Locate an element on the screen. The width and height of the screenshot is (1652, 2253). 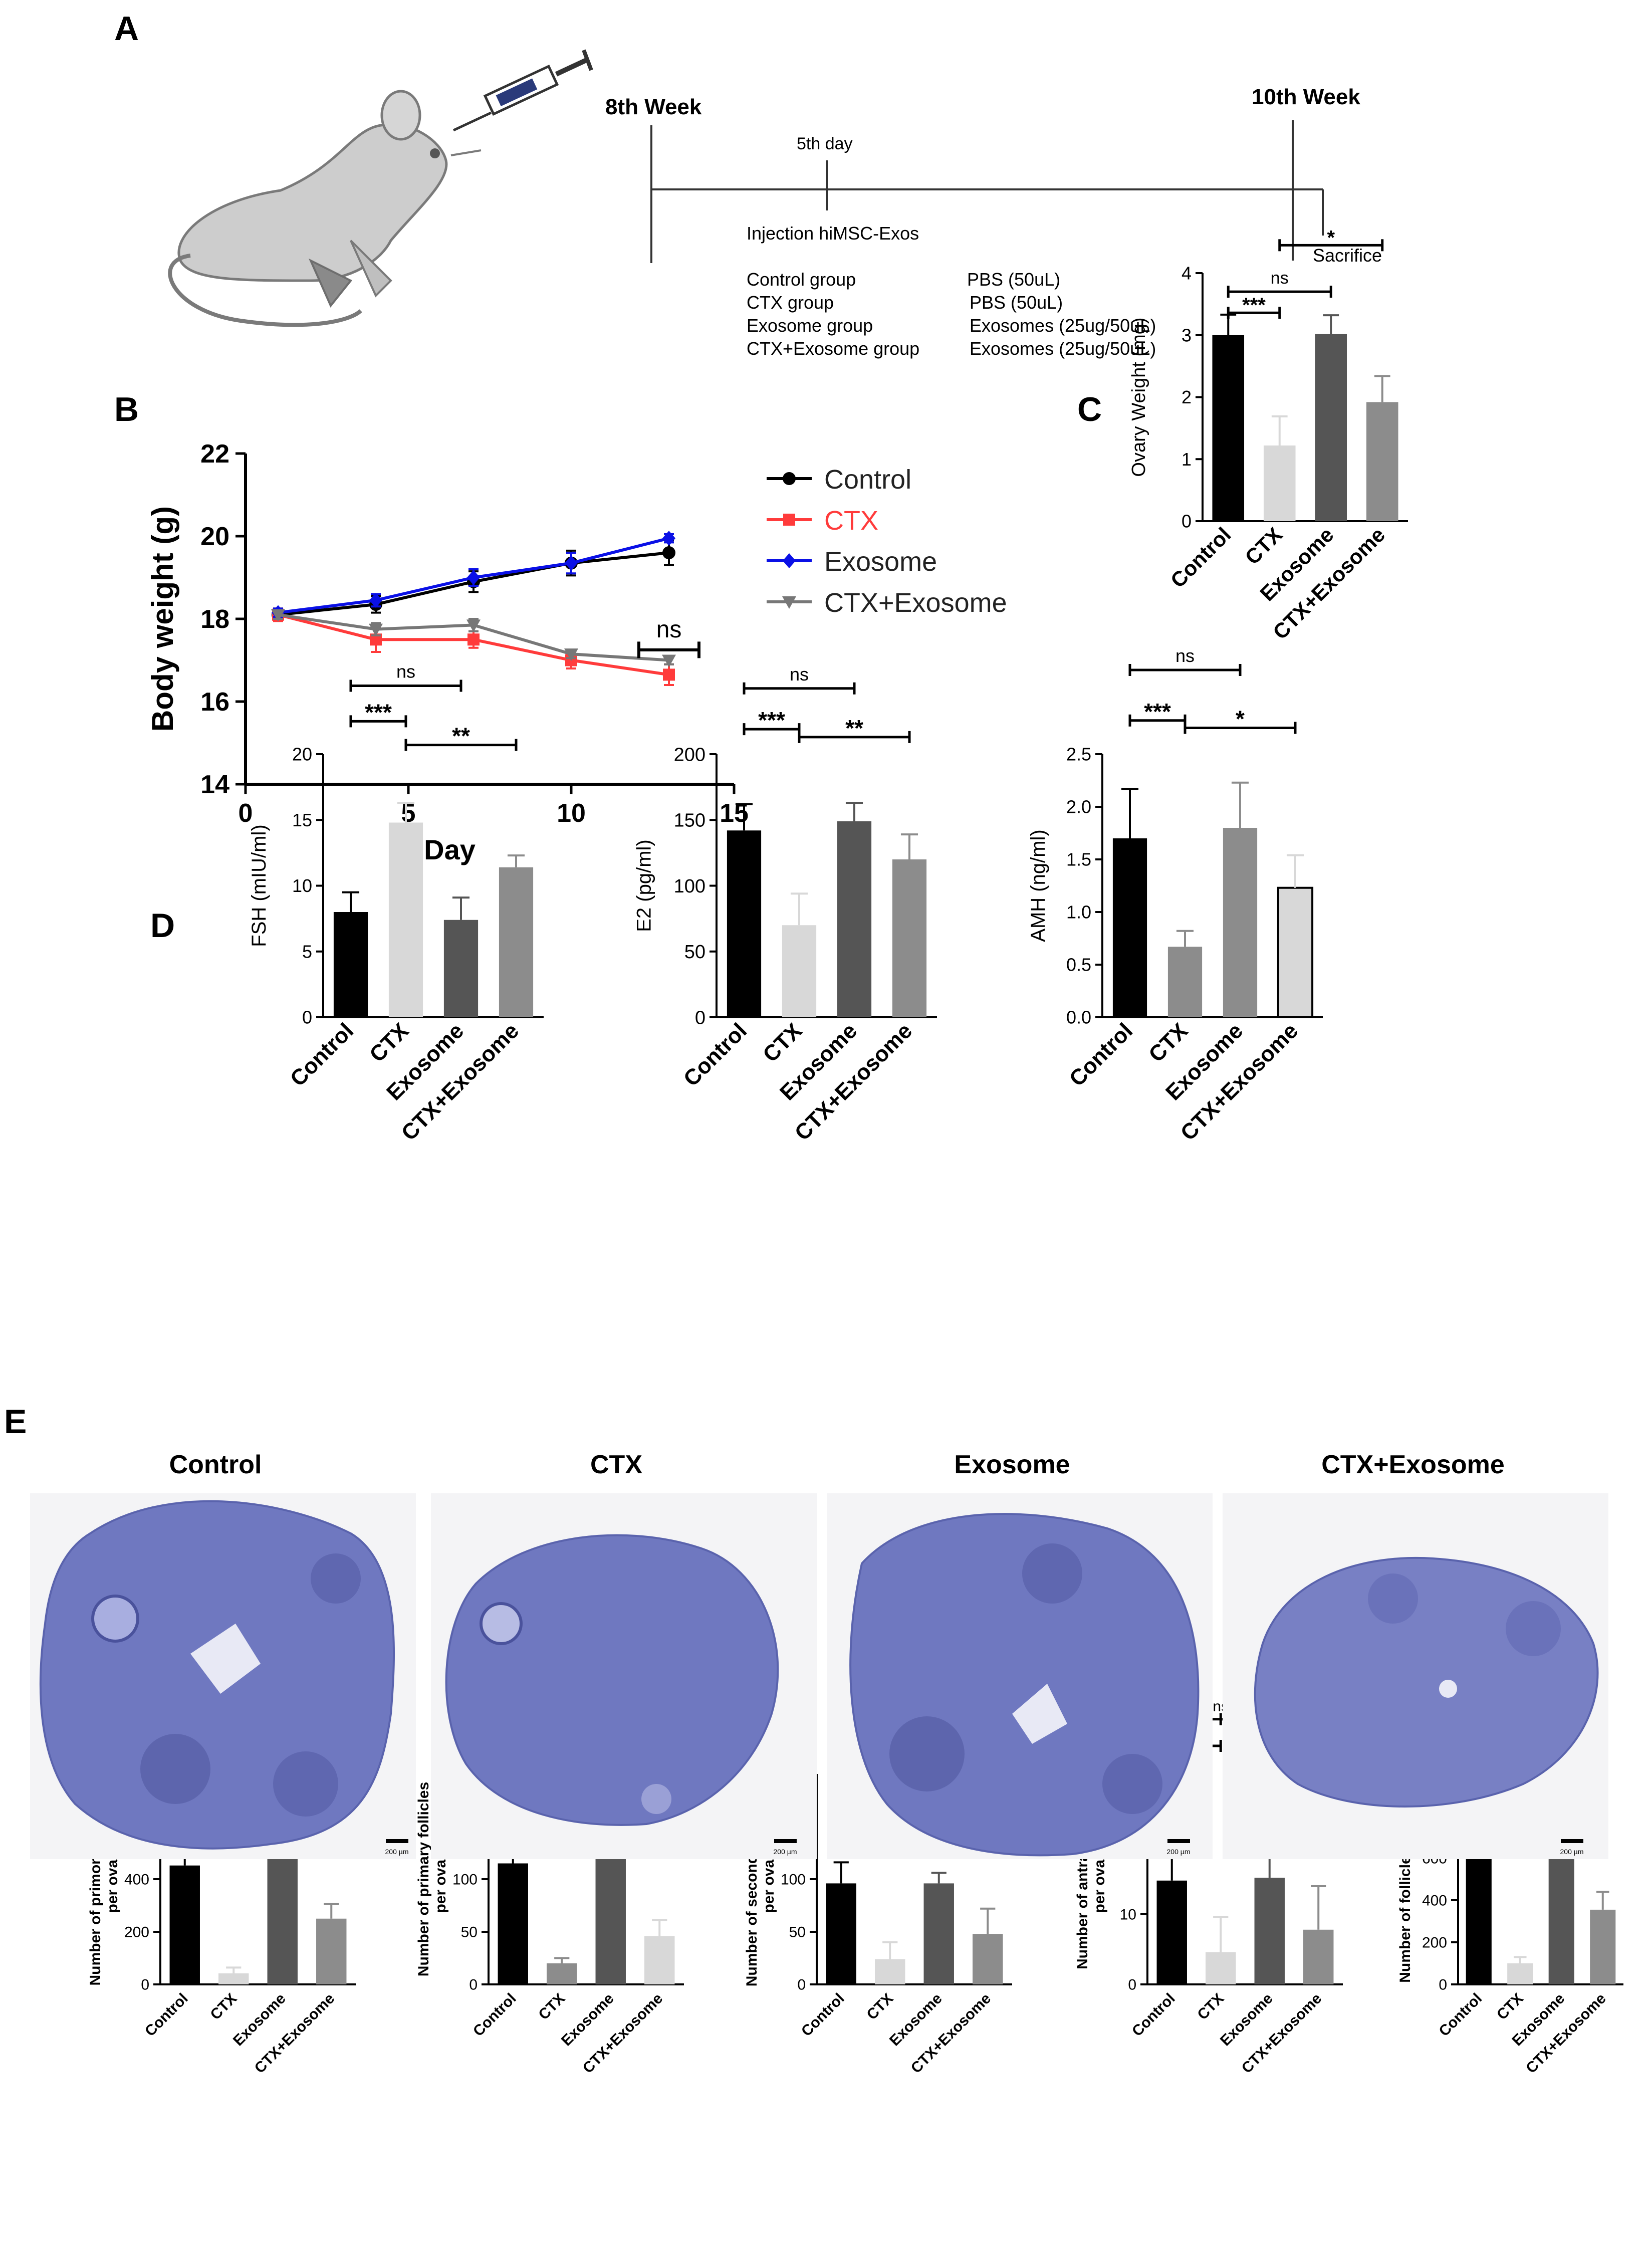
day5-label: 5th day is located at coordinates (825, 143).